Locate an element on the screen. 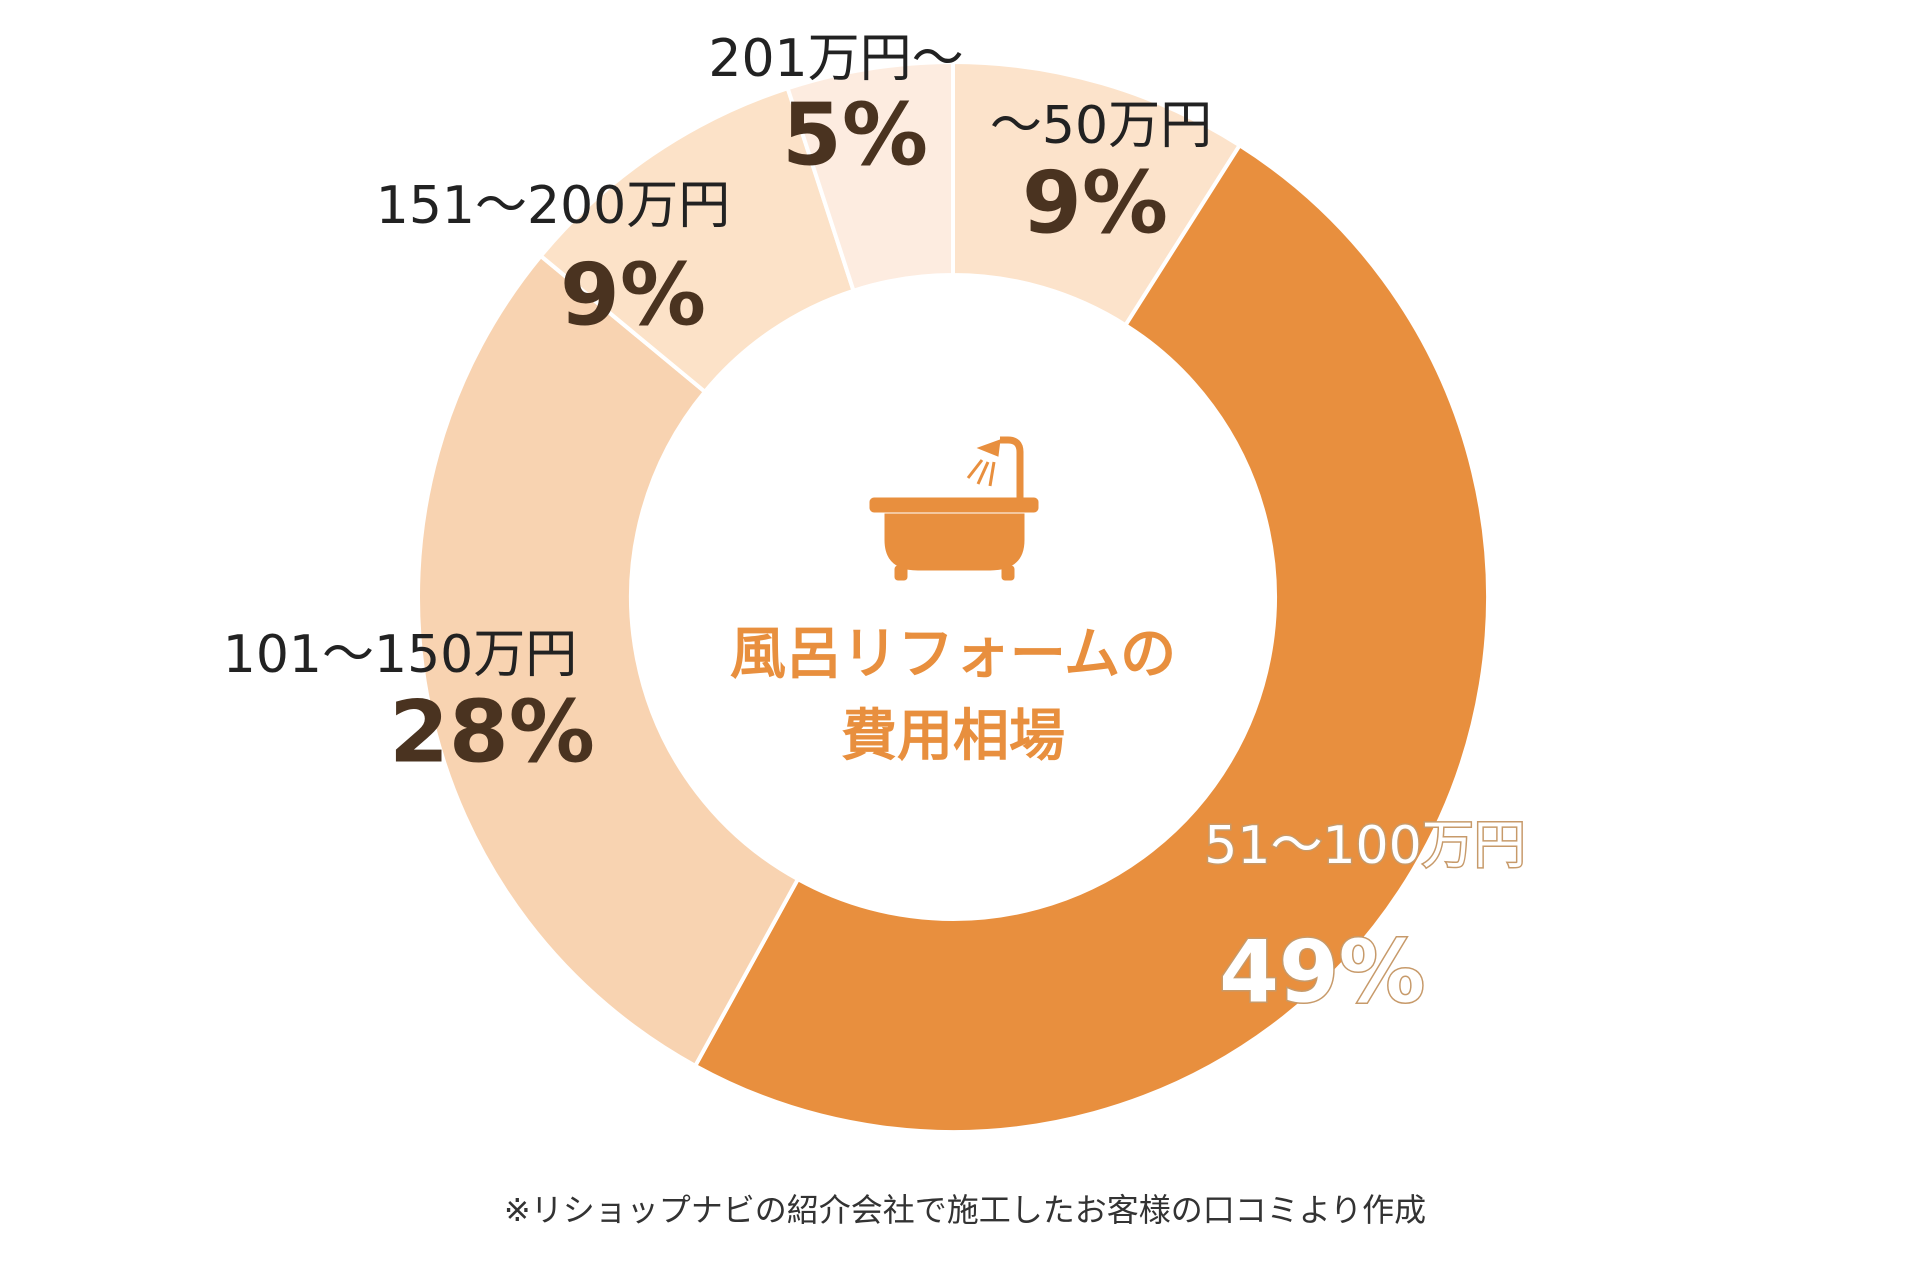 The image size is (1920, 1278). center-title: 費用相場 is located at coordinates (953, 736).